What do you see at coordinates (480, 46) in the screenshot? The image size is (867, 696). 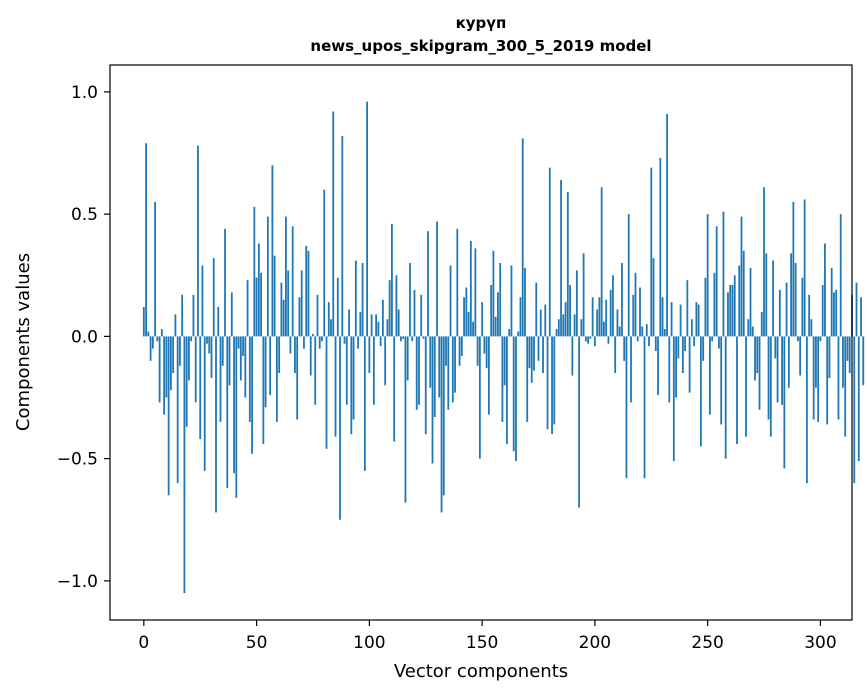 I see `chart-title-line2: news_upos_skipgram_300_5_2019 model` at bounding box center [480, 46].